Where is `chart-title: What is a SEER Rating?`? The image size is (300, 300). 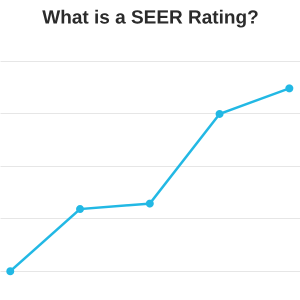 chart-title: What is a SEER Rating? is located at coordinates (150, 18).